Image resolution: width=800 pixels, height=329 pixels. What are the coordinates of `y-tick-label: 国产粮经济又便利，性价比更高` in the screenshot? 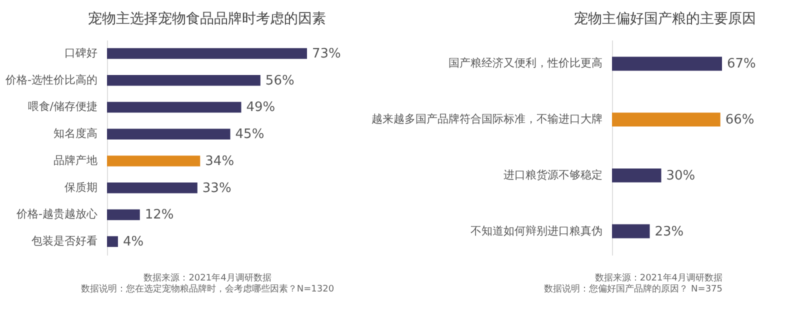 It's located at (525, 63).